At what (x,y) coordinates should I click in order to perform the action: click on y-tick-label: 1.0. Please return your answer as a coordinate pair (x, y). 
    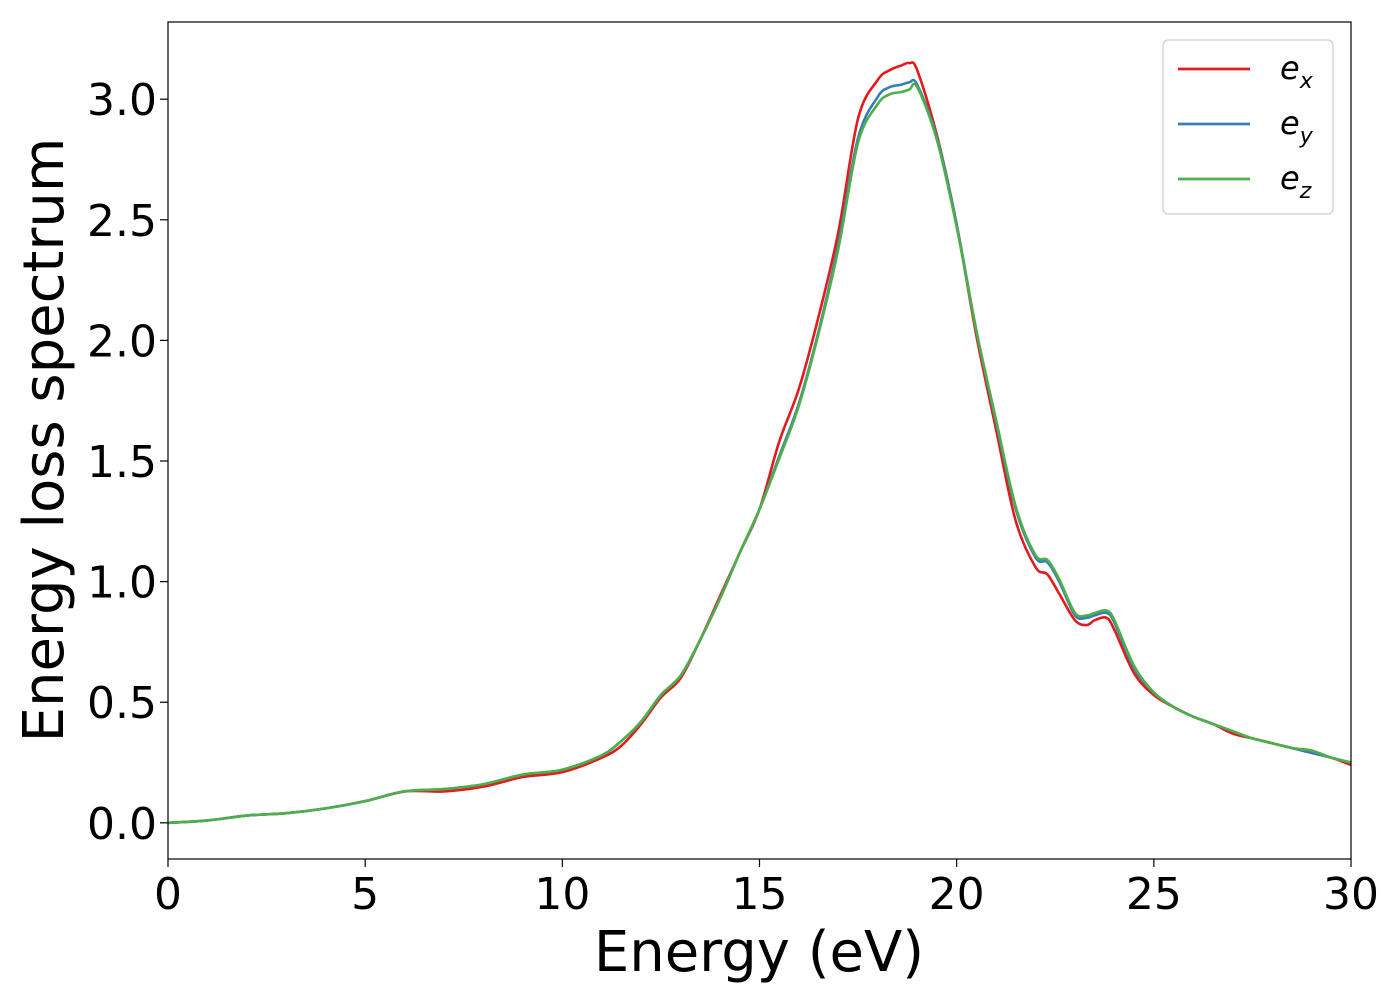
    Looking at the image, I should click on (122, 583).